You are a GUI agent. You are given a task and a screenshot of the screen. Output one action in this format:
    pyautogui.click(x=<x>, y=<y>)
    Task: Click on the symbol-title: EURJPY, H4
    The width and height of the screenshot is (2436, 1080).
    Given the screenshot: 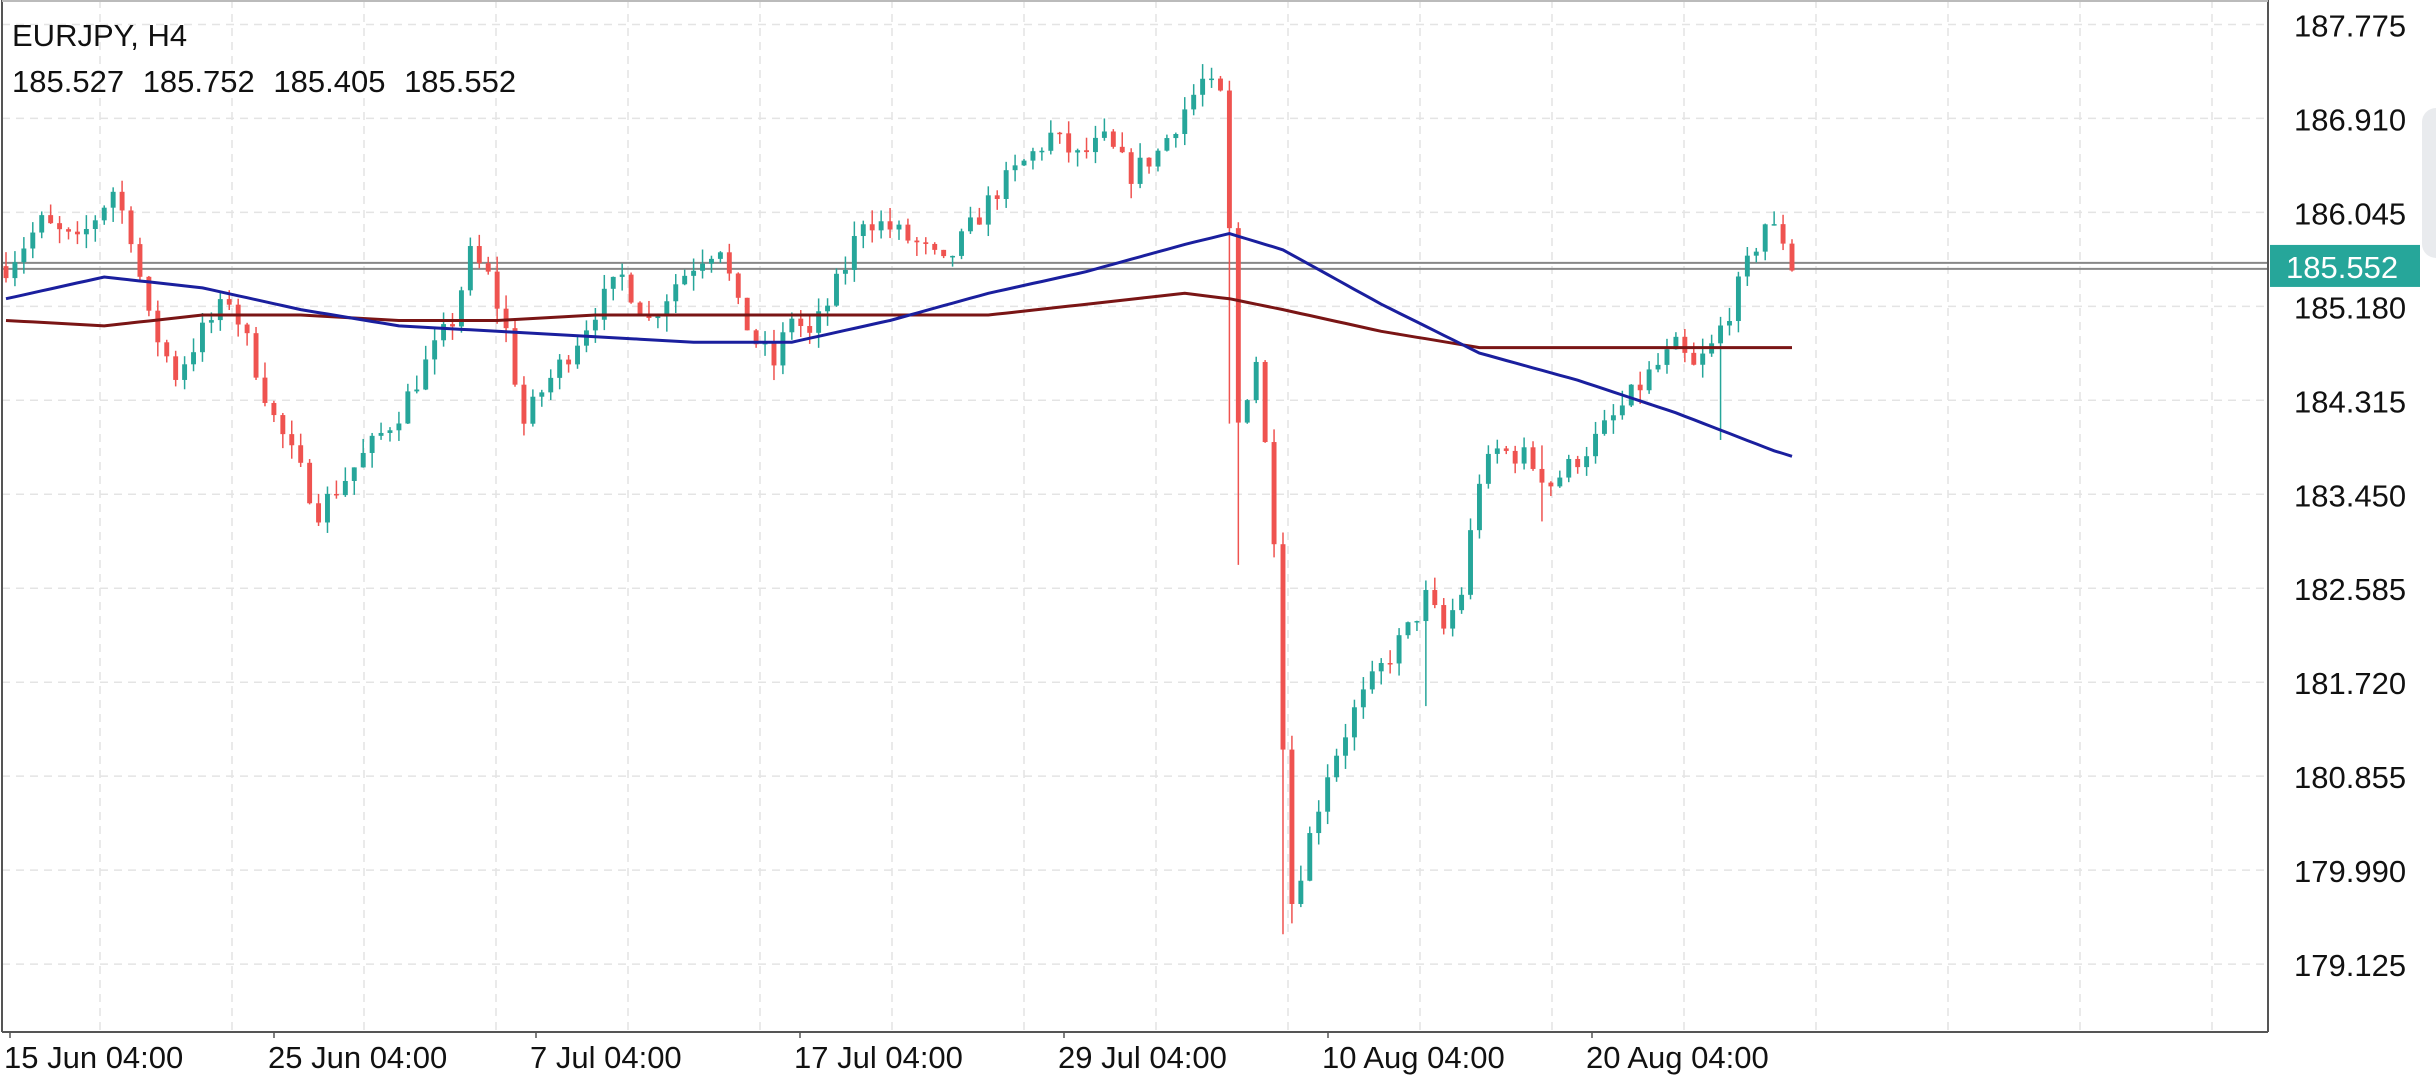 What is the action you would take?
    pyautogui.click(x=100, y=35)
    